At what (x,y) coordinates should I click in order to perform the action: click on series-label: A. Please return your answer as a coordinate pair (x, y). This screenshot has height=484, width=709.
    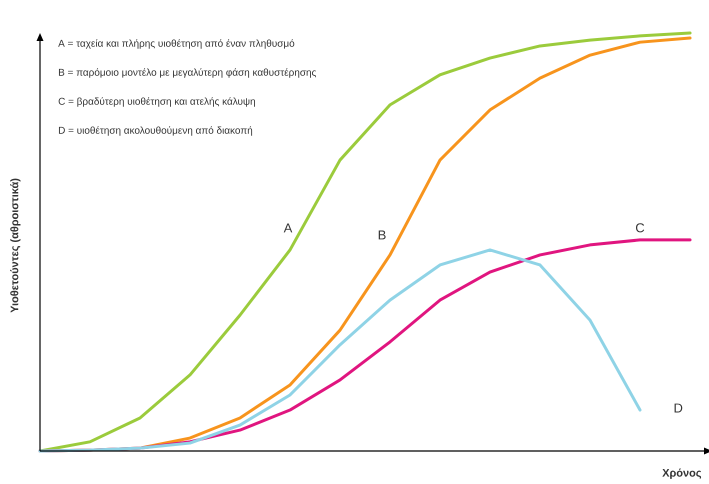
    Looking at the image, I should click on (288, 228).